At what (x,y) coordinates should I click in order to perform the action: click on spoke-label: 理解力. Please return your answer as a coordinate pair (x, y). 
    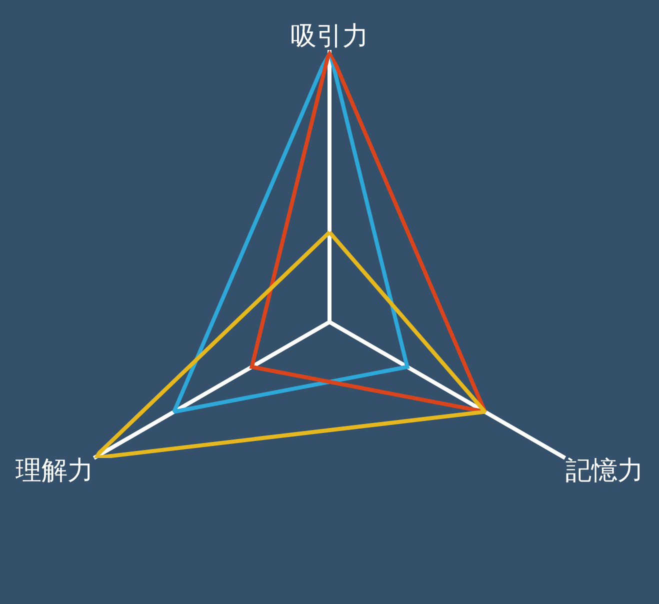
    Looking at the image, I should click on (55, 471).